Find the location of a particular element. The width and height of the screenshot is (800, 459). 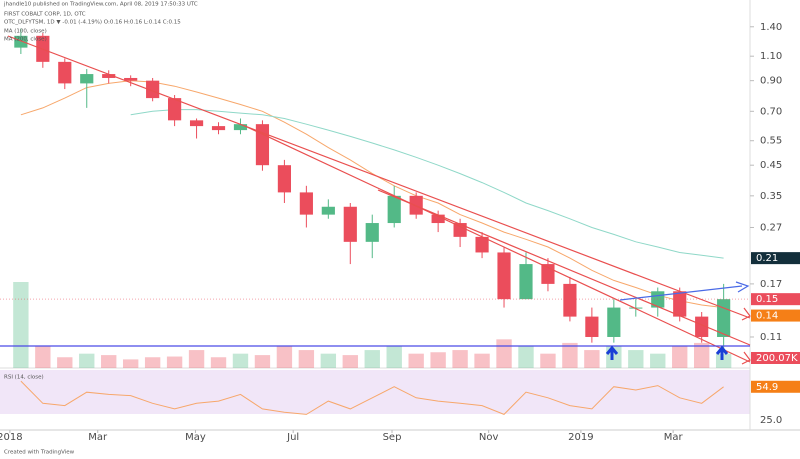

y-tick-label: 1.40 is located at coordinates (771, 27).